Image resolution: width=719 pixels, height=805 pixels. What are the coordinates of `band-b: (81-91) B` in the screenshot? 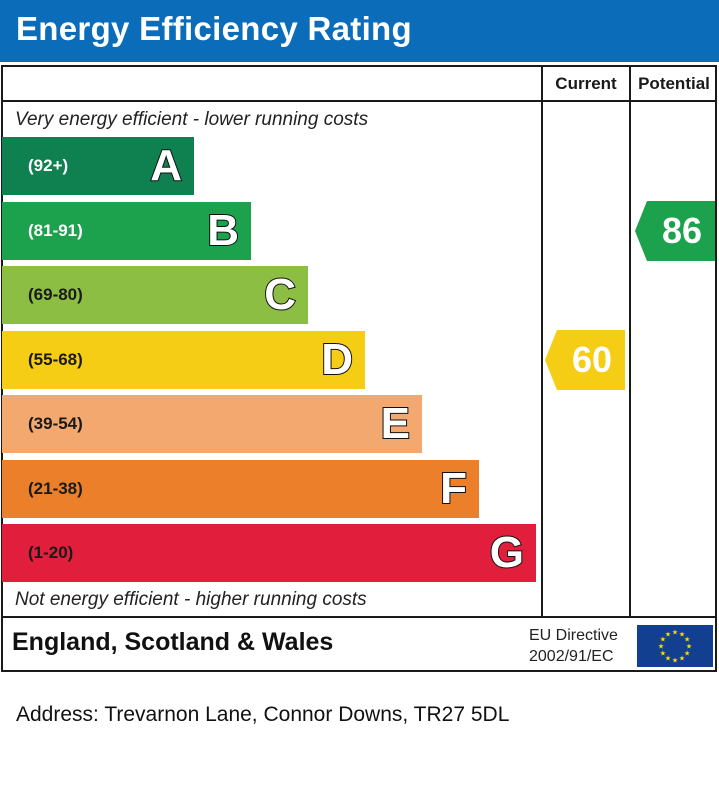 It's located at (126, 230).